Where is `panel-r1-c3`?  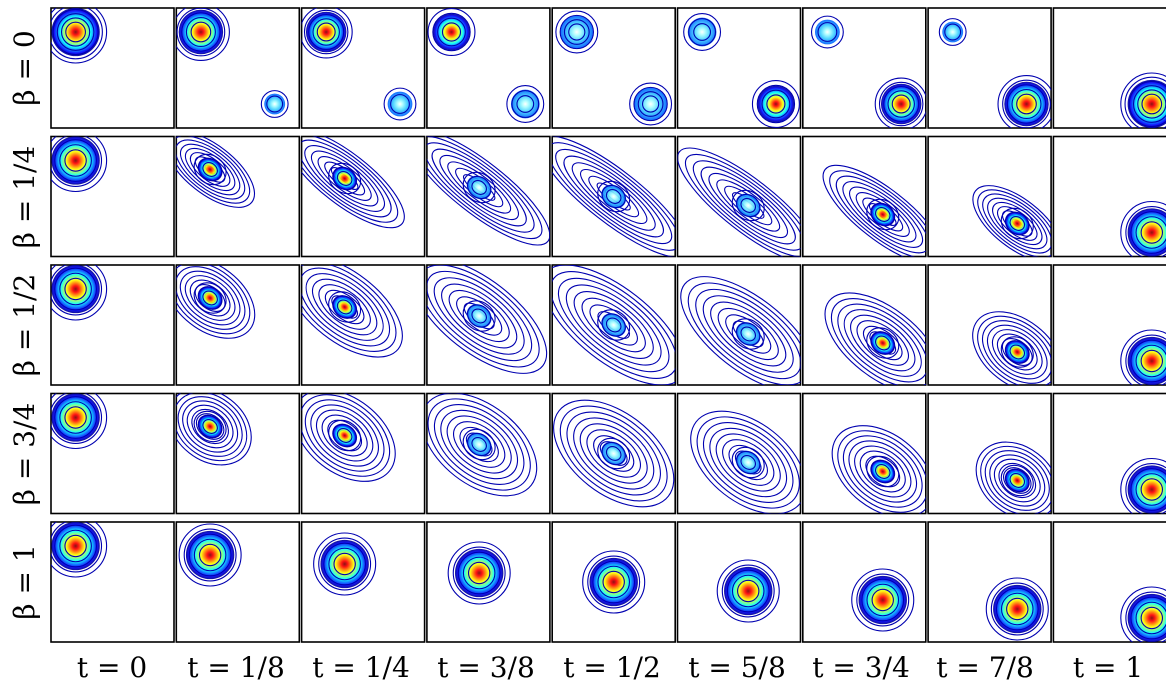 panel-r1-c3 is located at coordinates (488, 196).